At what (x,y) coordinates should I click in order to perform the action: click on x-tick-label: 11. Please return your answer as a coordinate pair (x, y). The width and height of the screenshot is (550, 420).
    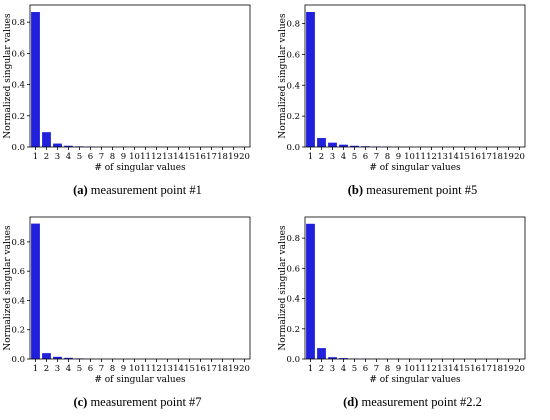
    Looking at the image, I should click on (420, 157).